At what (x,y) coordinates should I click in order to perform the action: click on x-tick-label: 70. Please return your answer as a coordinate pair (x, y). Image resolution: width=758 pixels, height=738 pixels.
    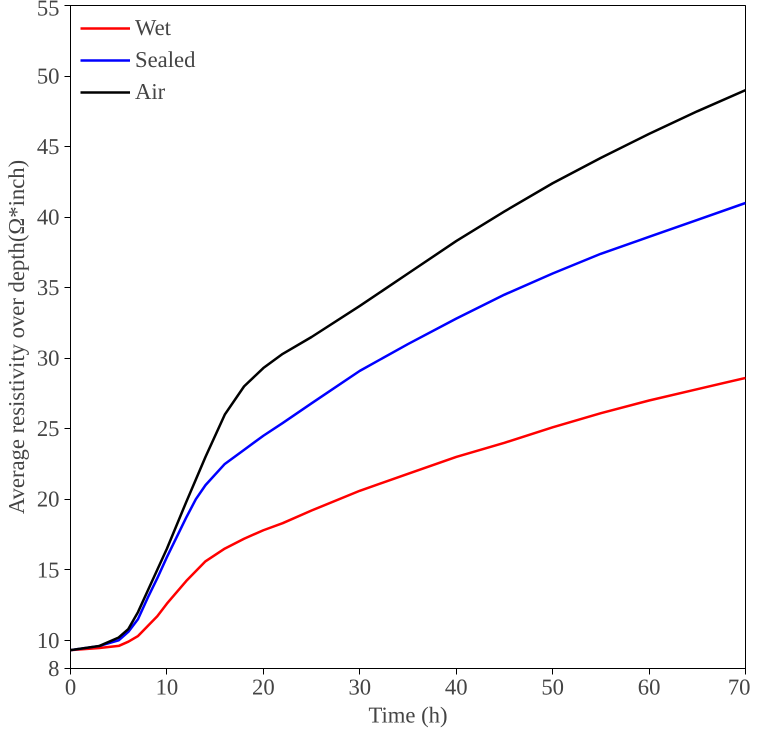
    Looking at the image, I should click on (739, 687).